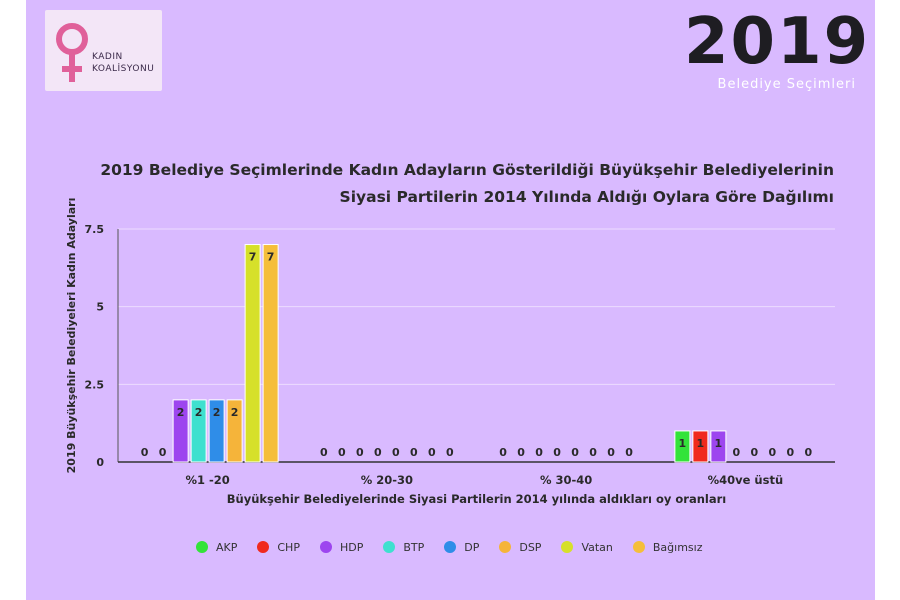  What do you see at coordinates (597, 547) in the screenshot?
I see `legend-label: Vatan` at bounding box center [597, 547].